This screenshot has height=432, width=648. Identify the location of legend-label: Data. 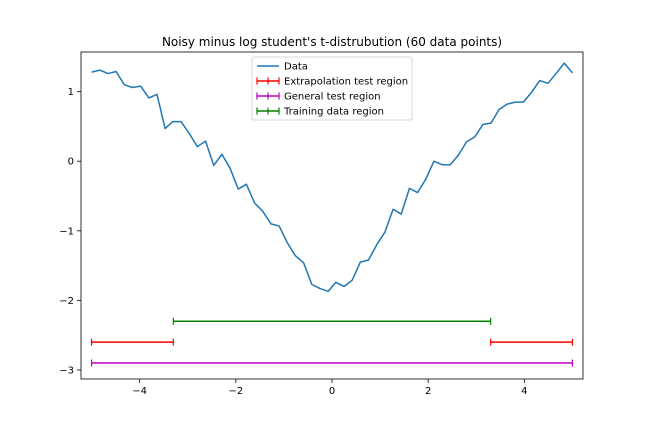
(296, 67).